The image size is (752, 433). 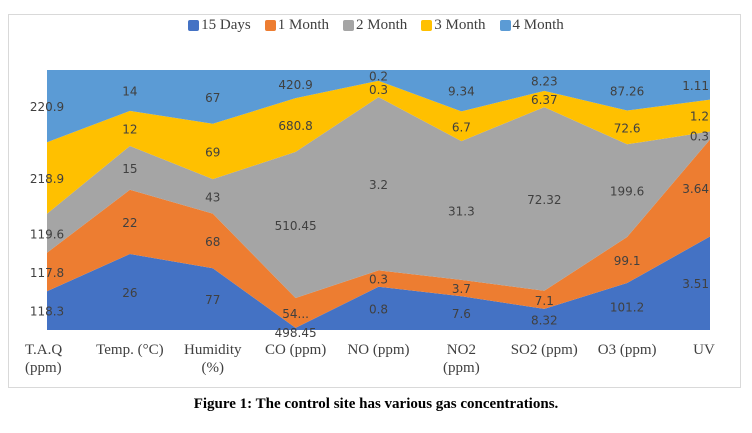 What do you see at coordinates (212, 300) in the screenshot?
I see `data-label: 77` at bounding box center [212, 300].